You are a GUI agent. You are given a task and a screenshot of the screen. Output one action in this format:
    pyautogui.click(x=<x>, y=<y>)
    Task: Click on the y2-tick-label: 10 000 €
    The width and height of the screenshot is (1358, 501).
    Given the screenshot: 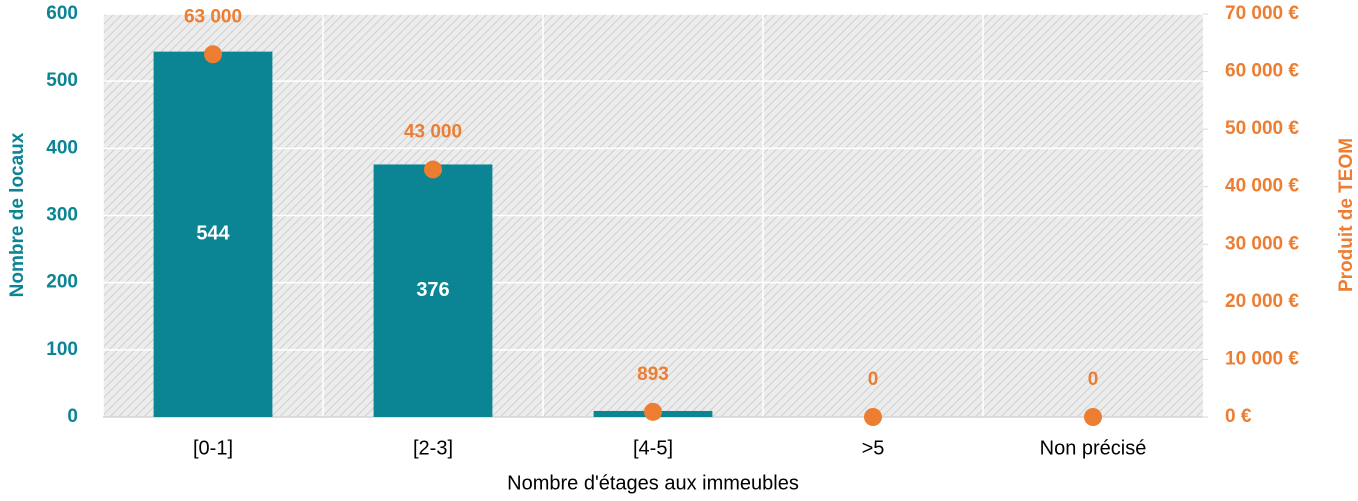 What is the action you would take?
    pyautogui.click(x=1262, y=358)
    